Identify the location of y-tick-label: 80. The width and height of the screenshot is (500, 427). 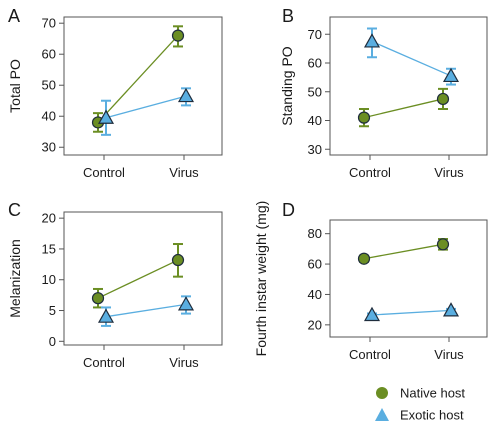
(315, 233).